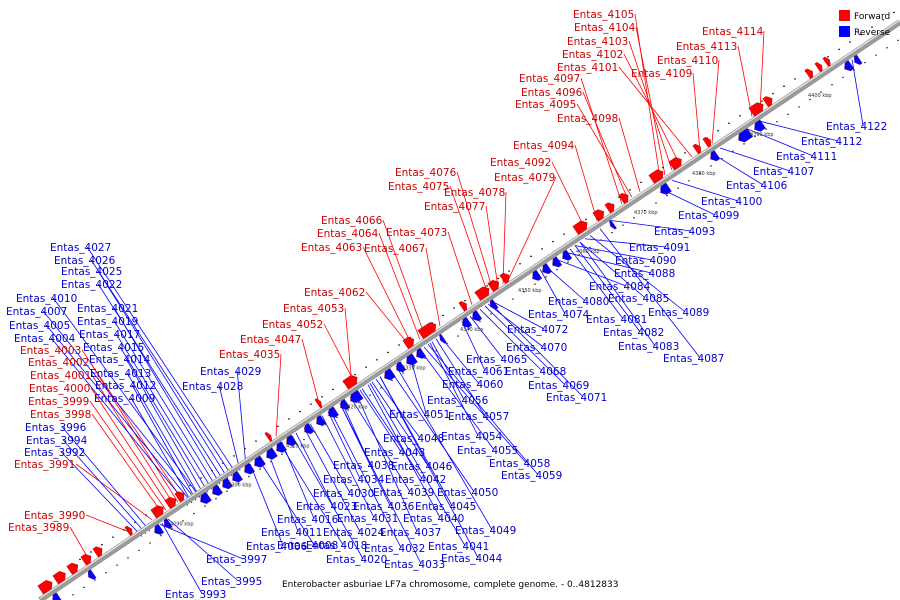 The width and height of the screenshot is (900, 600). What do you see at coordinates (107, 309) in the screenshot?
I see `reverse-gene-label: Entas_4021` at bounding box center [107, 309].